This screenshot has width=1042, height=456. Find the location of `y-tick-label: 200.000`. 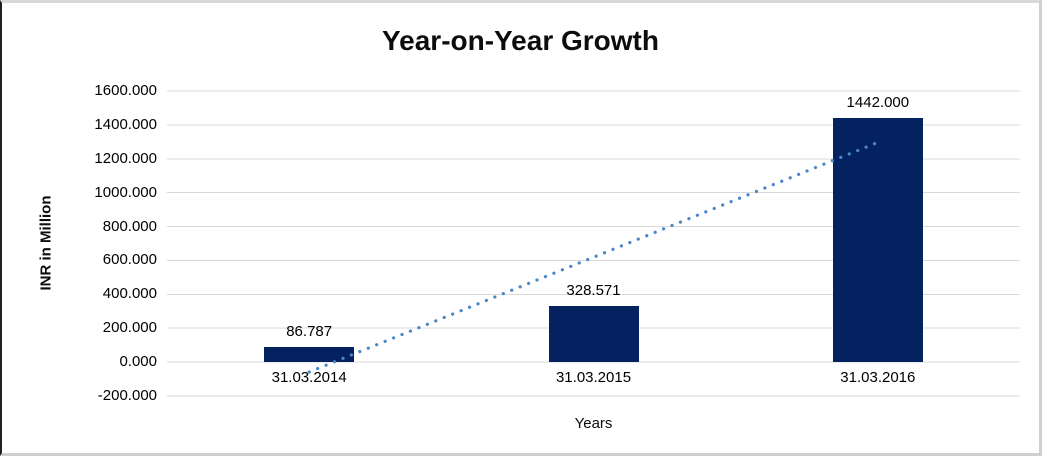

y-tick-label: 200.000 is located at coordinates (129, 328).